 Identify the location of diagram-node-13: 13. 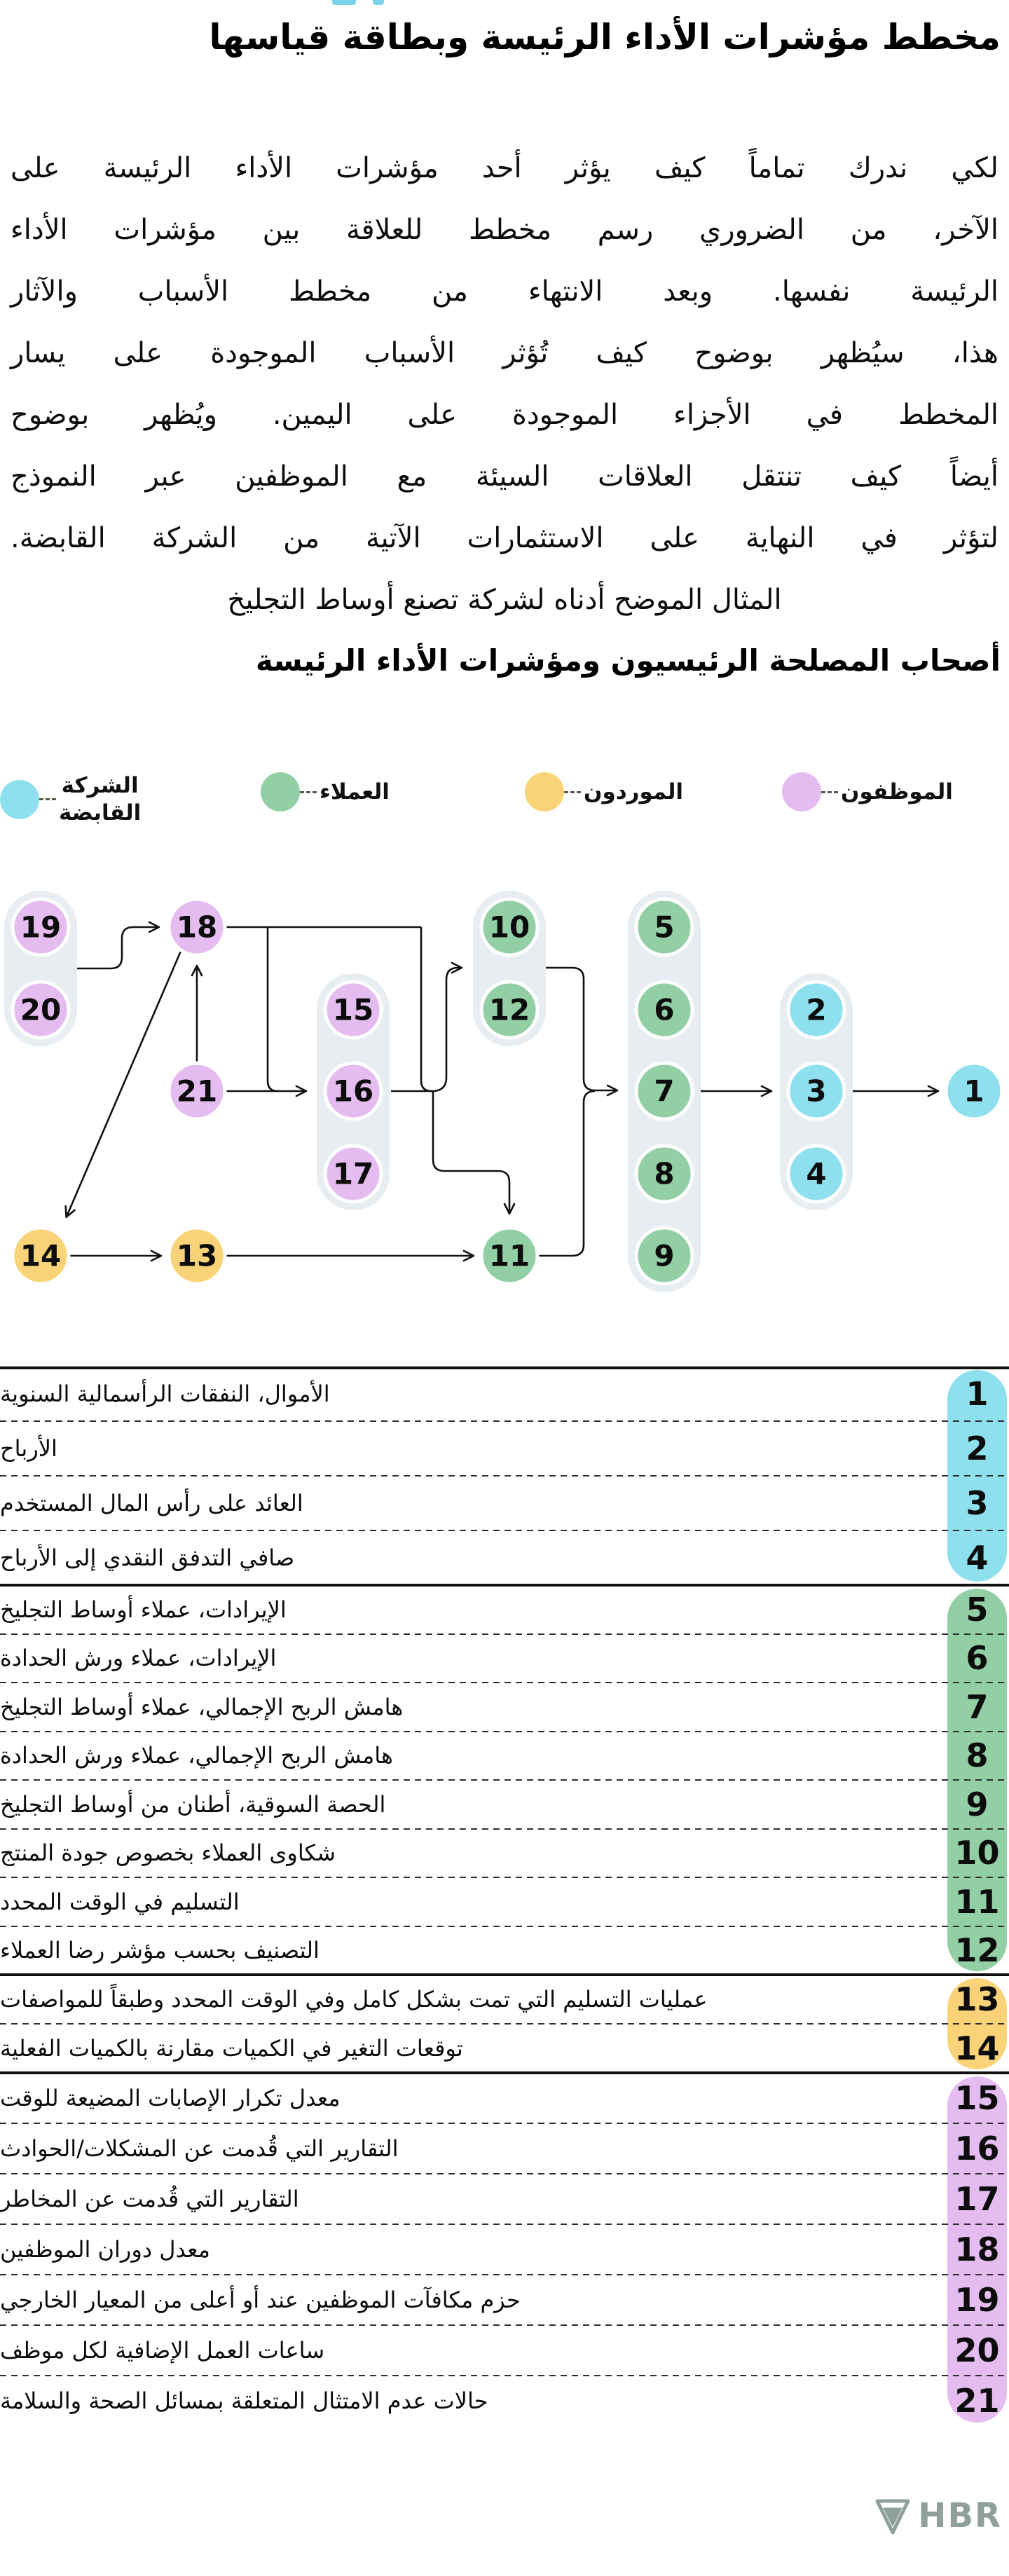
(197, 1256).